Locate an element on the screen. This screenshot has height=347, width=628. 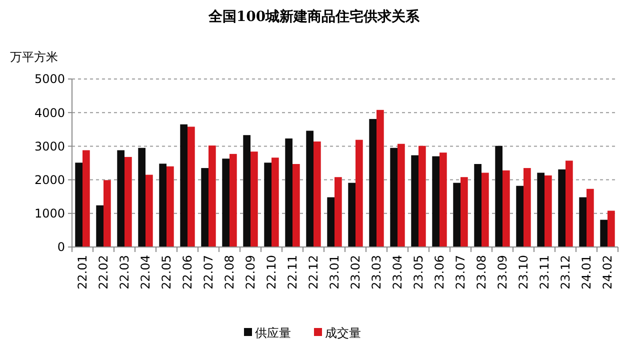
x-tick-label: 23.10 is located at coordinates (523, 272).